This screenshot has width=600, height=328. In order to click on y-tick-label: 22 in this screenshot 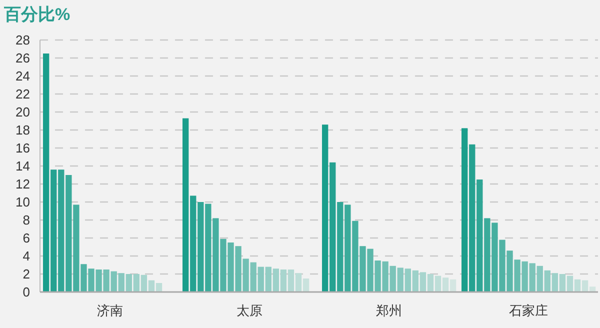, I will do `click(23, 94)`.